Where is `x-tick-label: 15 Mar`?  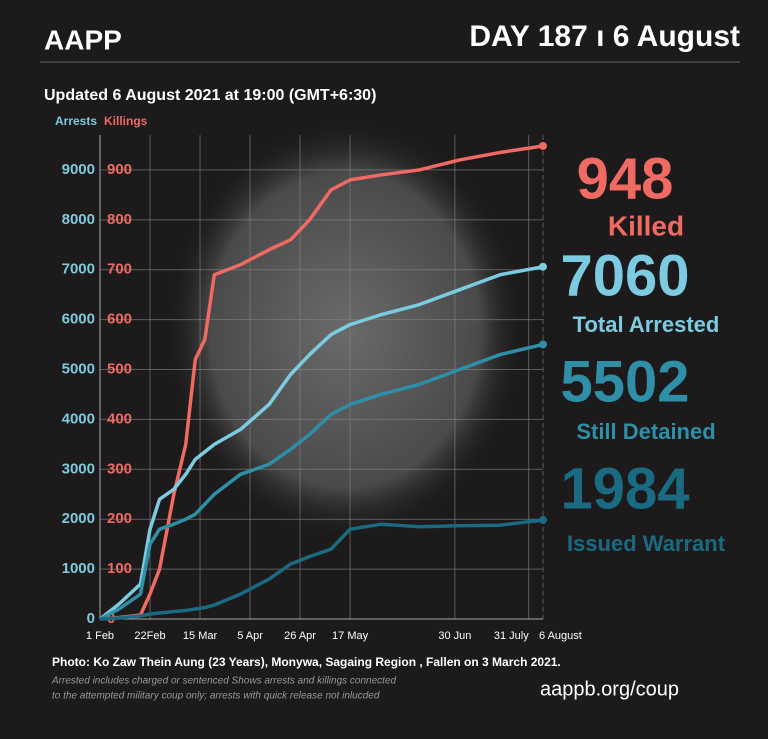 x-tick-label: 15 Mar is located at coordinates (200, 636).